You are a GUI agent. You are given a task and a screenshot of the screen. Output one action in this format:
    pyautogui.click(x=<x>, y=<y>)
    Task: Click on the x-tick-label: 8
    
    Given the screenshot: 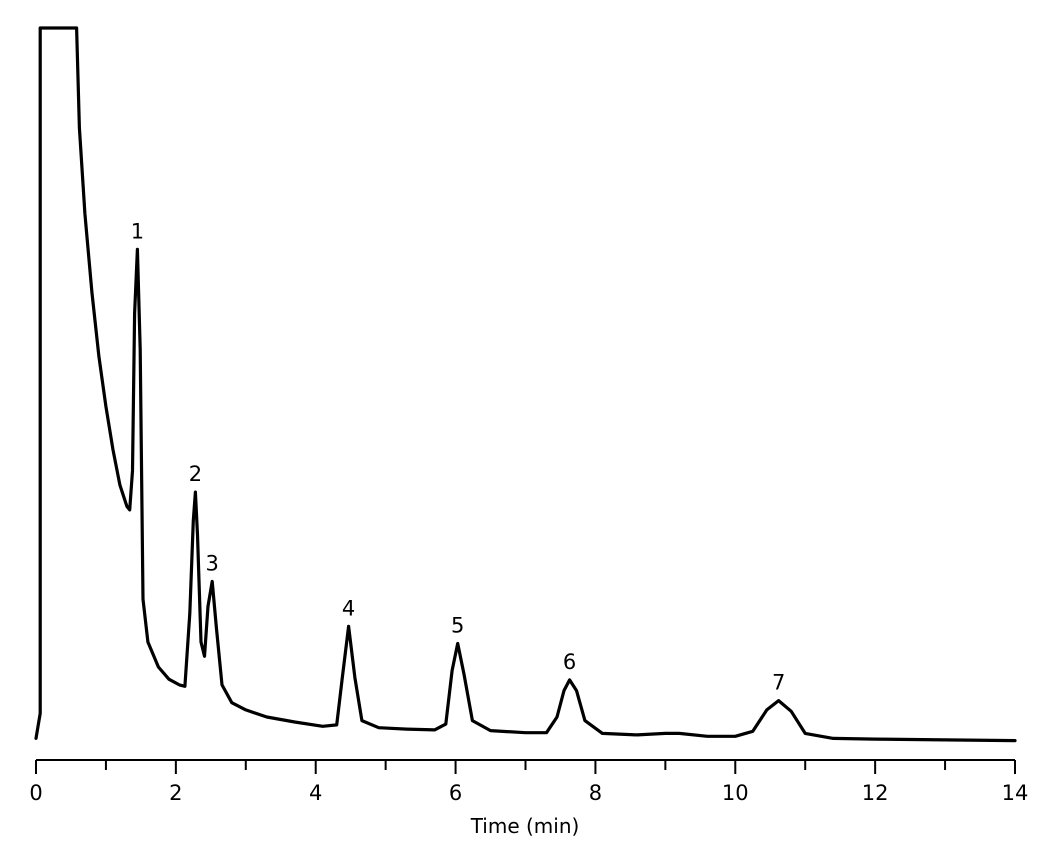 What is the action you would take?
    pyautogui.click(x=595, y=793)
    